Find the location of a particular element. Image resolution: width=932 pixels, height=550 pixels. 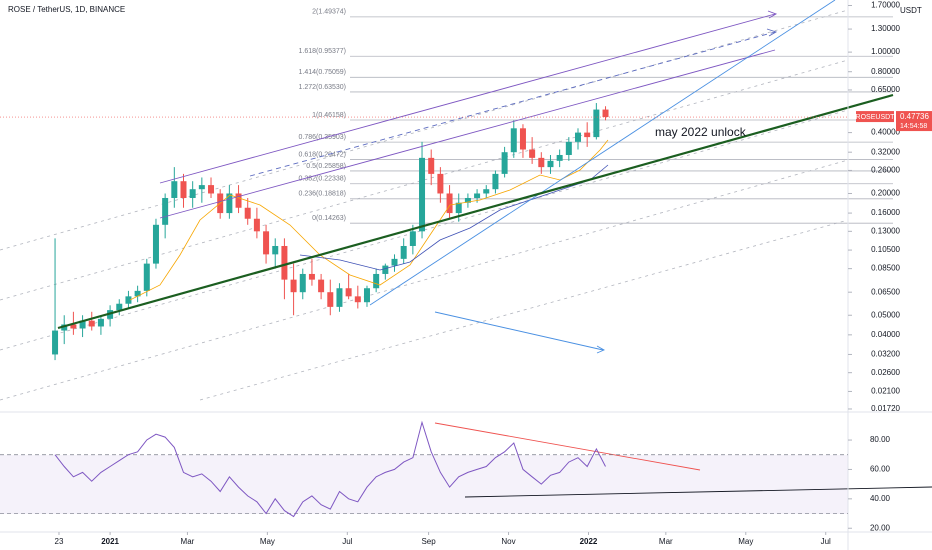

rsi-tick-label: 60.00 is located at coordinates (880, 469).